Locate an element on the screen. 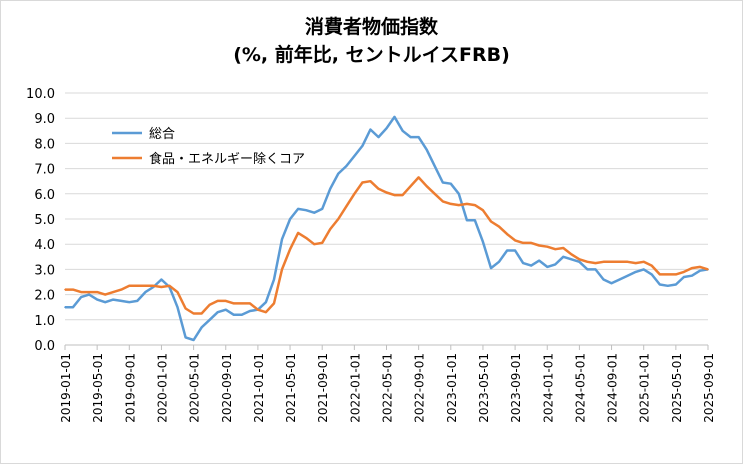 This screenshot has width=743, height=464. y-tick-label: 7.0 is located at coordinates (44, 170).